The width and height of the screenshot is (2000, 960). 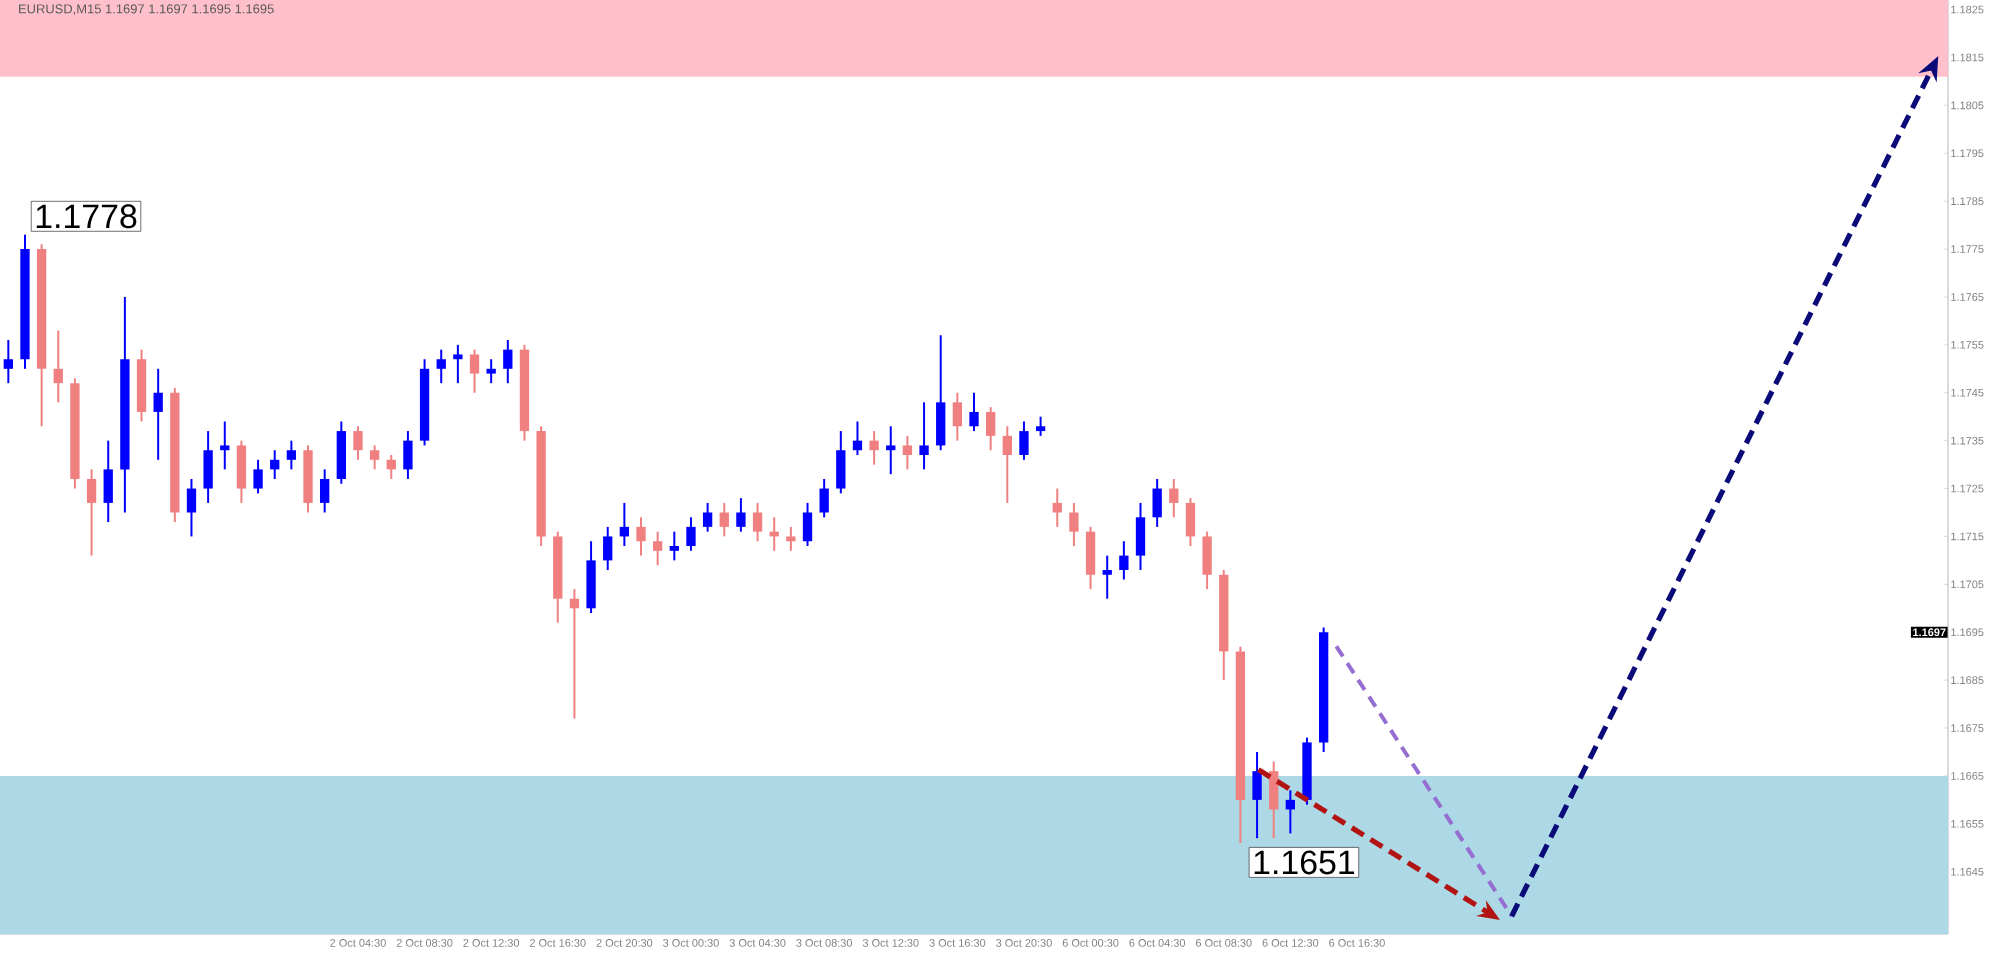 I want to click on annotation: 1.1651, so click(x=1304, y=862).